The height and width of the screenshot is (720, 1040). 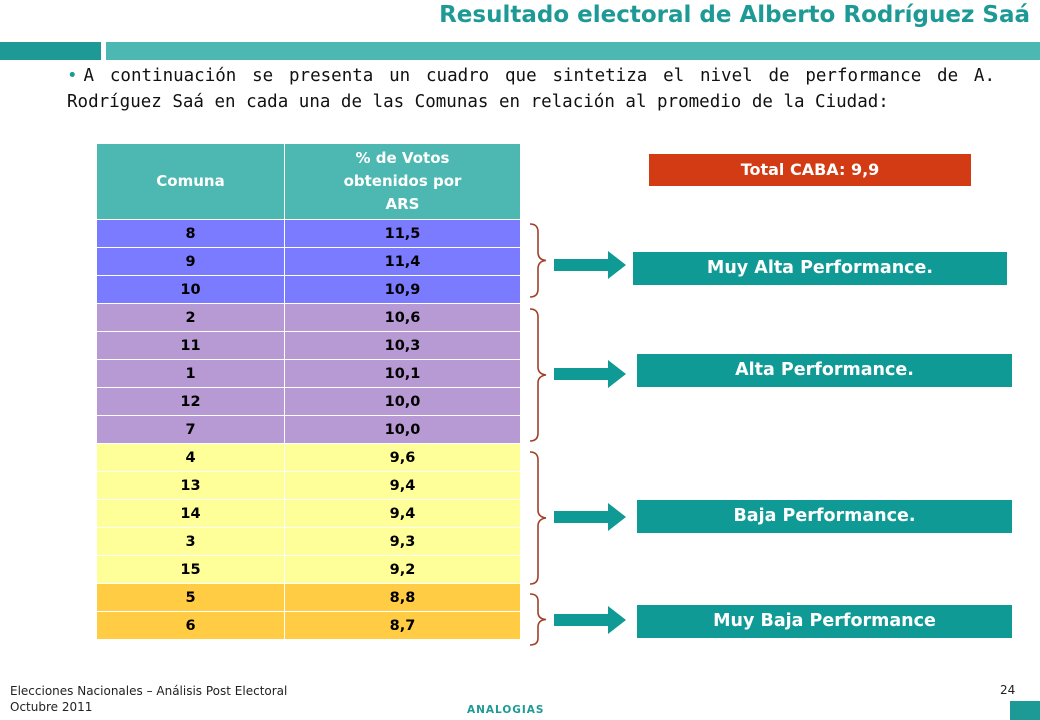 What do you see at coordinates (506, 710) in the screenshot?
I see `brand-logo: ANALOGIAS` at bounding box center [506, 710].